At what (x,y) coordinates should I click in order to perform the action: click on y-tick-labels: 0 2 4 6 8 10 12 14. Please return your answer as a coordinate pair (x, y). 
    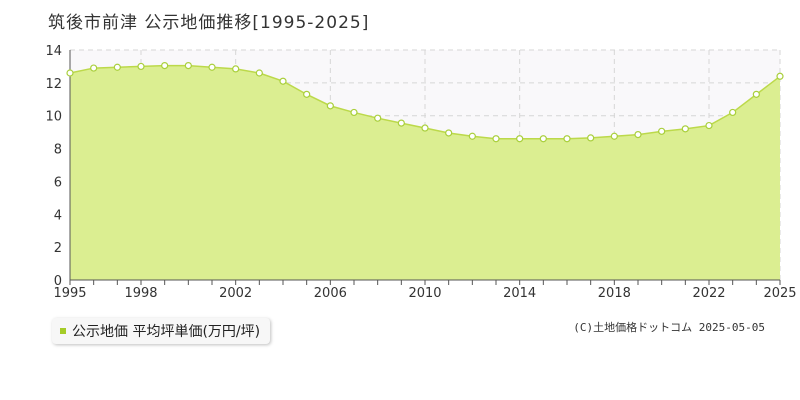
    Looking at the image, I should click on (53, 166).